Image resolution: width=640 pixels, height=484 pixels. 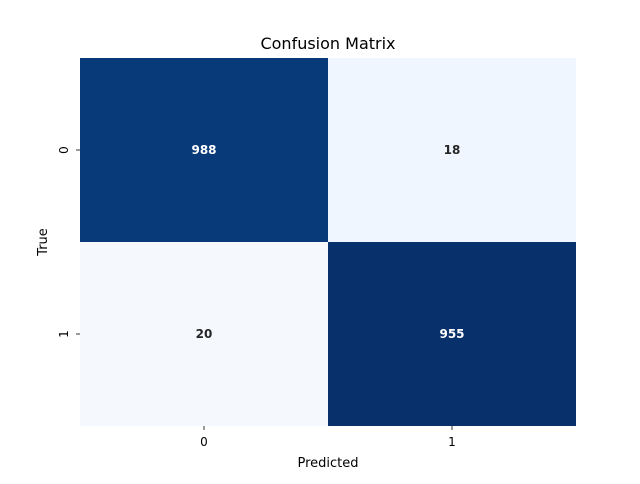 I want to click on cell-value-label-1-1: 955, so click(x=451, y=334).